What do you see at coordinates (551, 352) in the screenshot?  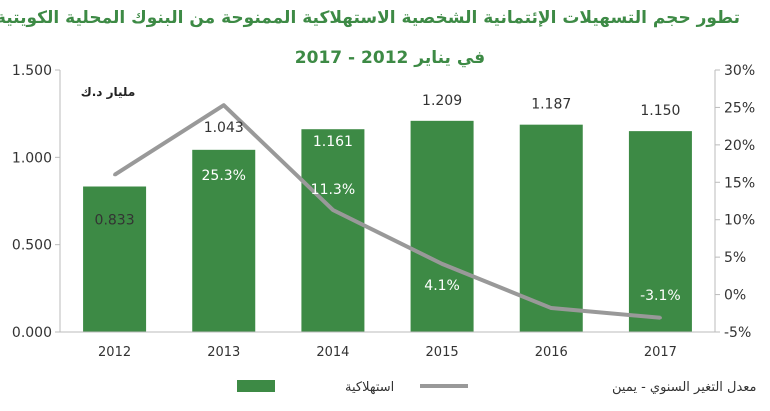 I see `x-tick-label: 2016` at bounding box center [551, 352].